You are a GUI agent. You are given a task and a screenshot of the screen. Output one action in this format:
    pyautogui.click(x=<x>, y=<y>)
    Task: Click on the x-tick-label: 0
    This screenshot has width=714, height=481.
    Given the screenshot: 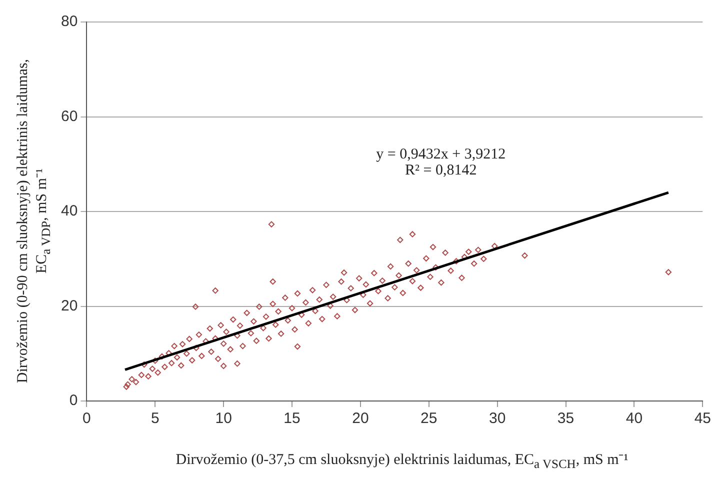 What is the action you would take?
    pyautogui.click(x=86, y=419)
    